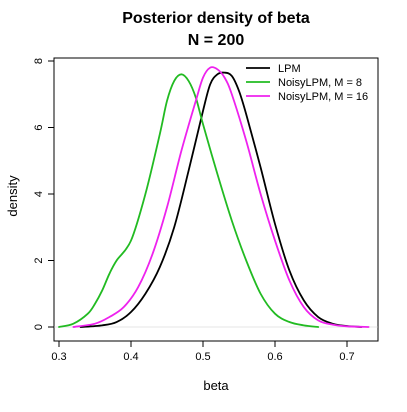 Image resolution: width=407 pixels, height=412 pixels. I want to click on chart-title: Posterior density of beta, so click(216, 18).